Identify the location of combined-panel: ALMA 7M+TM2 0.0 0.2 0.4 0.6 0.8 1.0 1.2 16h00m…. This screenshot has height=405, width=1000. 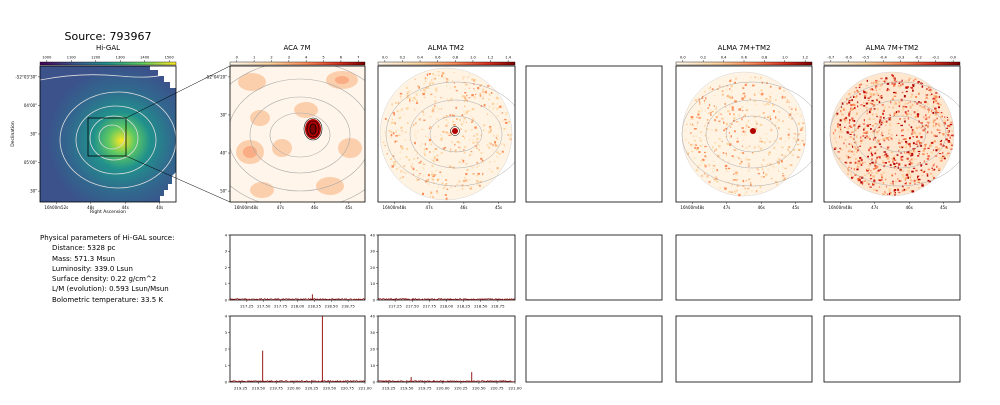
(744, 127).